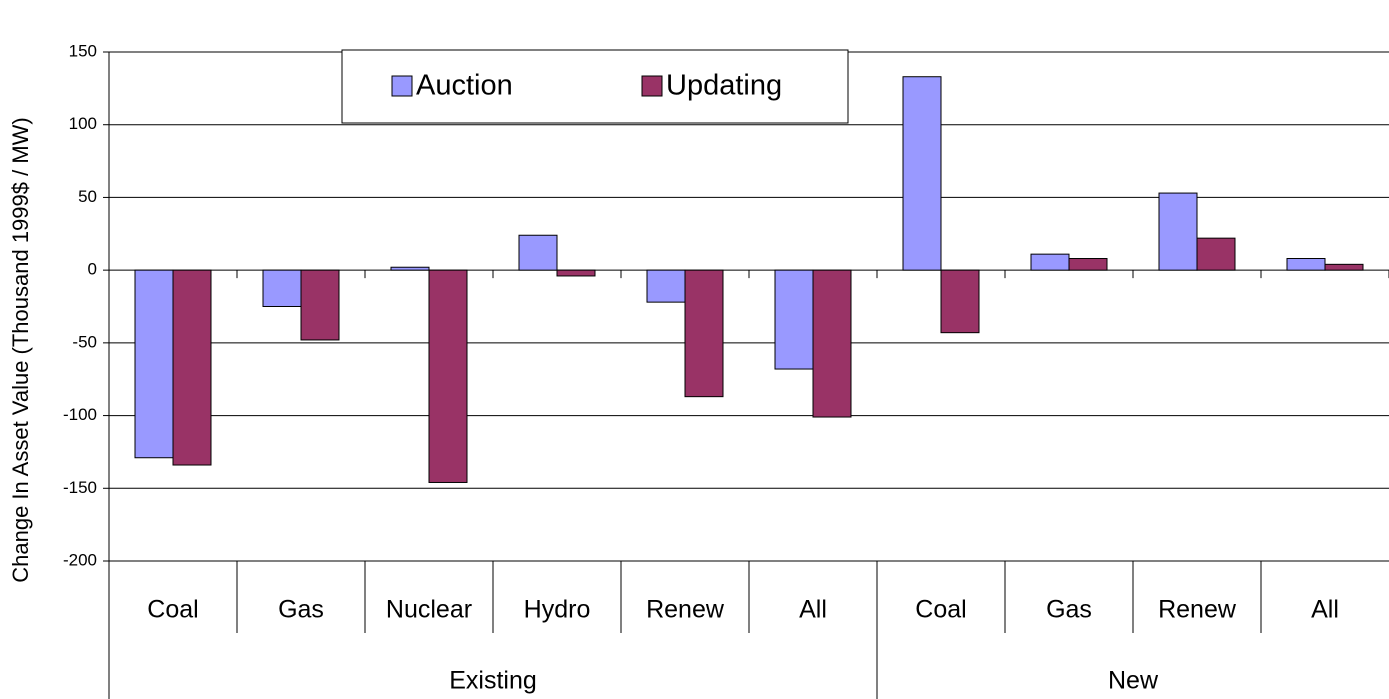  What do you see at coordinates (87, 196) in the screenshot?
I see `y-tick-label: 50` at bounding box center [87, 196].